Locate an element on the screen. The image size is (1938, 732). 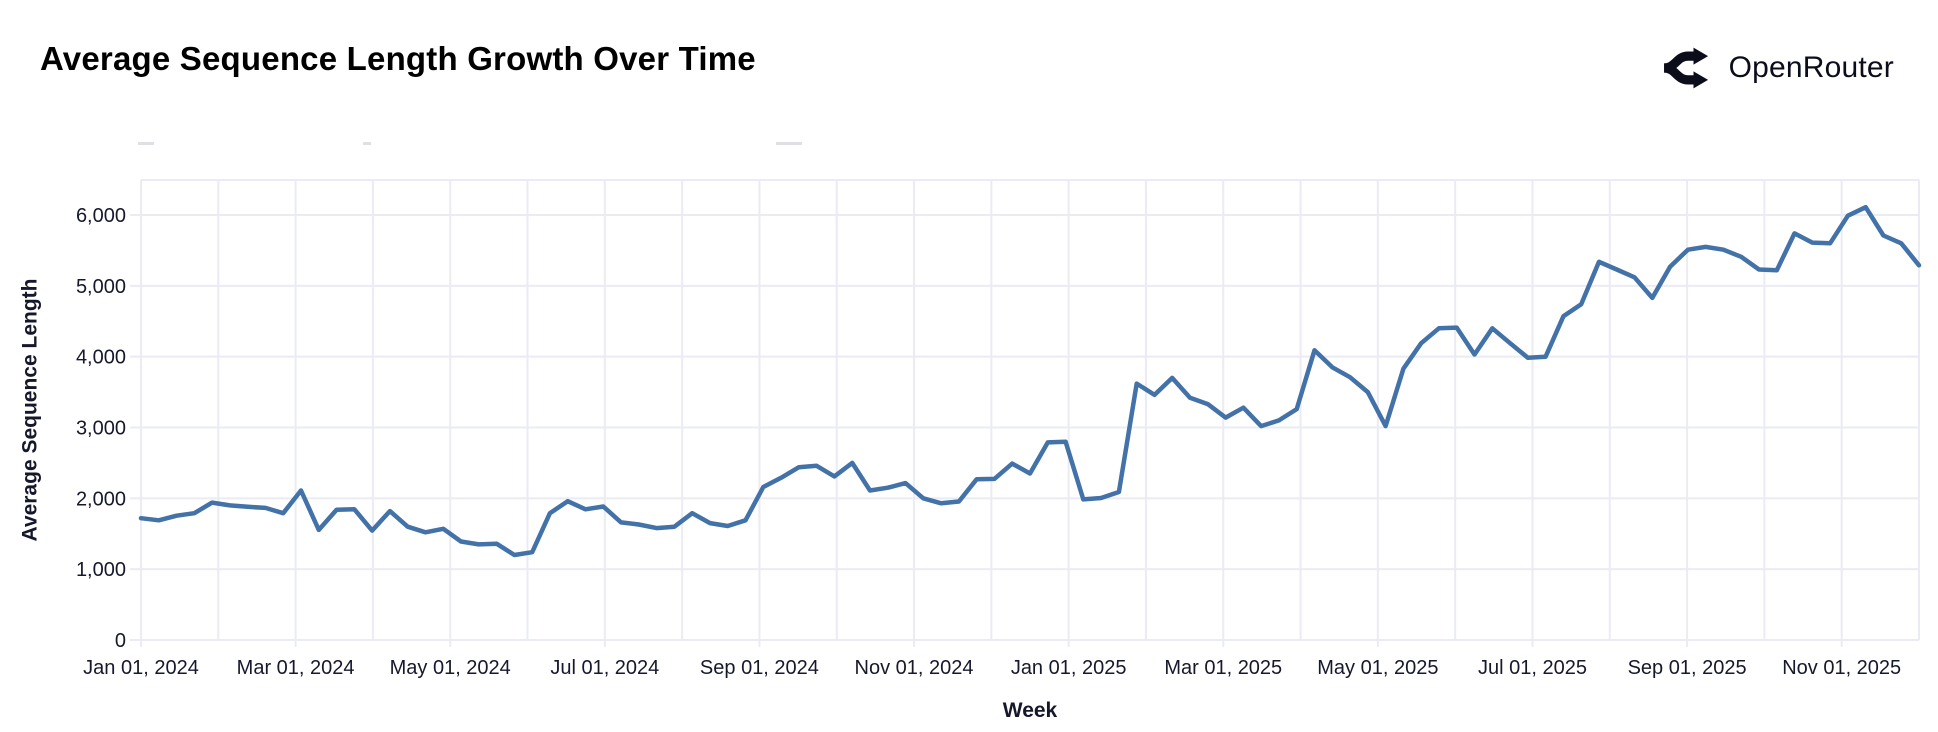
brand: OpenRouter is located at coordinates (1777, 68).